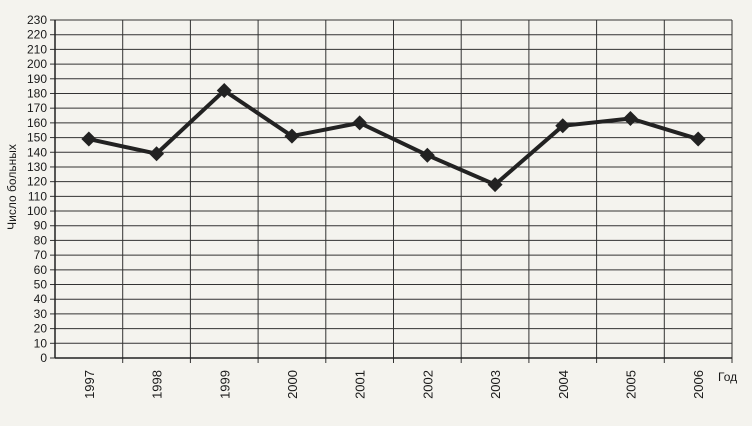 This screenshot has width=752, height=426. Describe the element at coordinates (37, 108) in the screenshot. I see `y-tick-label: 170` at that location.